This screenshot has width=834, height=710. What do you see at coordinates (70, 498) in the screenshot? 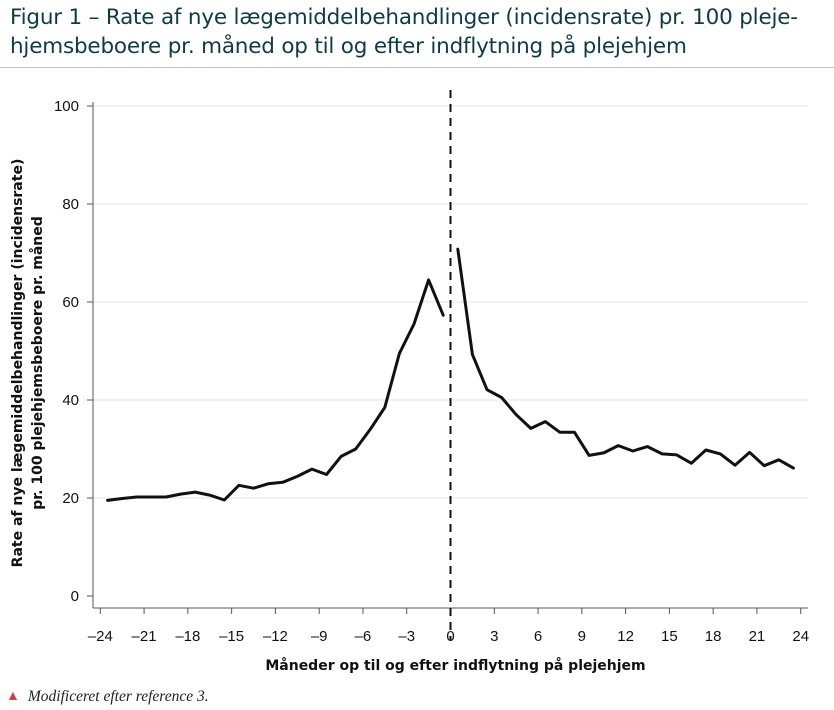
I see `y-tick-label: 20` at bounding box center [70, 498].